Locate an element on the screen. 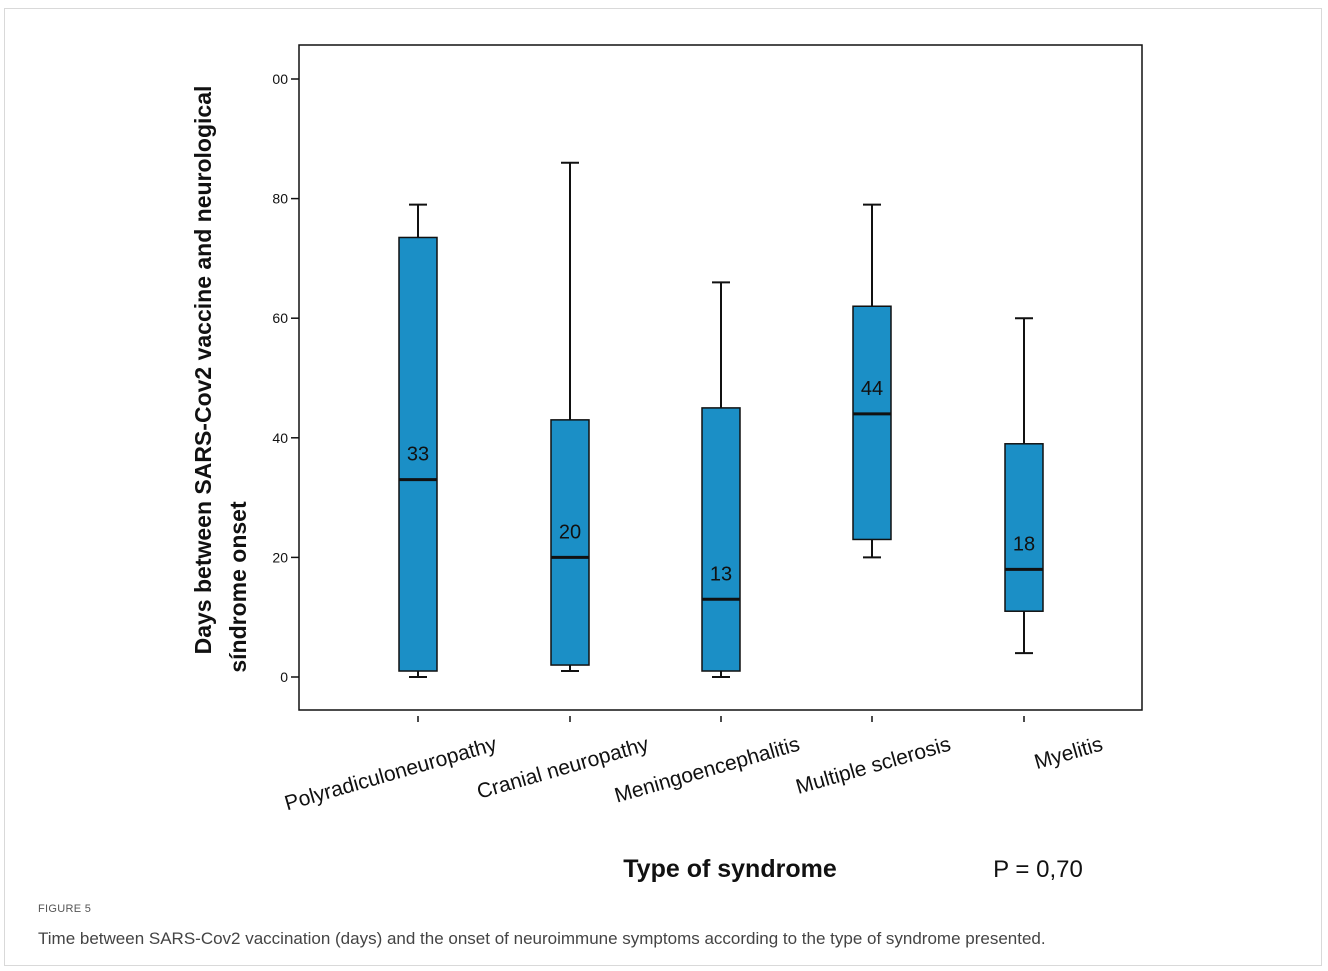 This screenshot has width=1328, height=971. median-label: 33 is located at coordinates (418, 455).